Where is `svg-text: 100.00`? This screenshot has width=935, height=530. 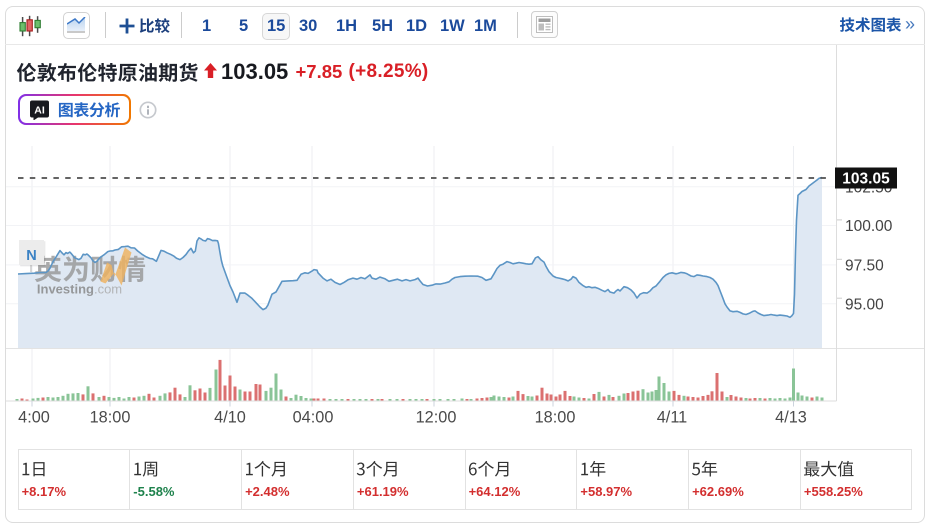 svg-text: 100.00 is located at coordinates (869, 226).